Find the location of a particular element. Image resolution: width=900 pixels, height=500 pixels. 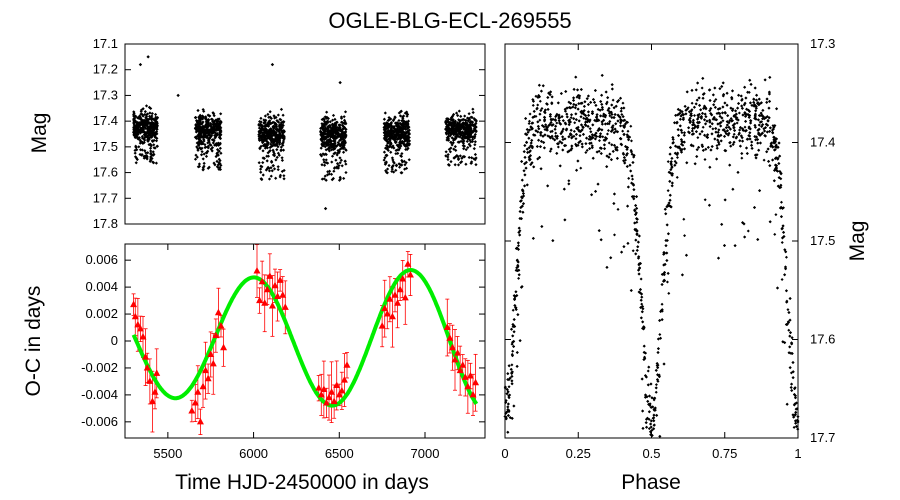

light-curve-y-axis-label: Mag is located at coordinates (39, 133).